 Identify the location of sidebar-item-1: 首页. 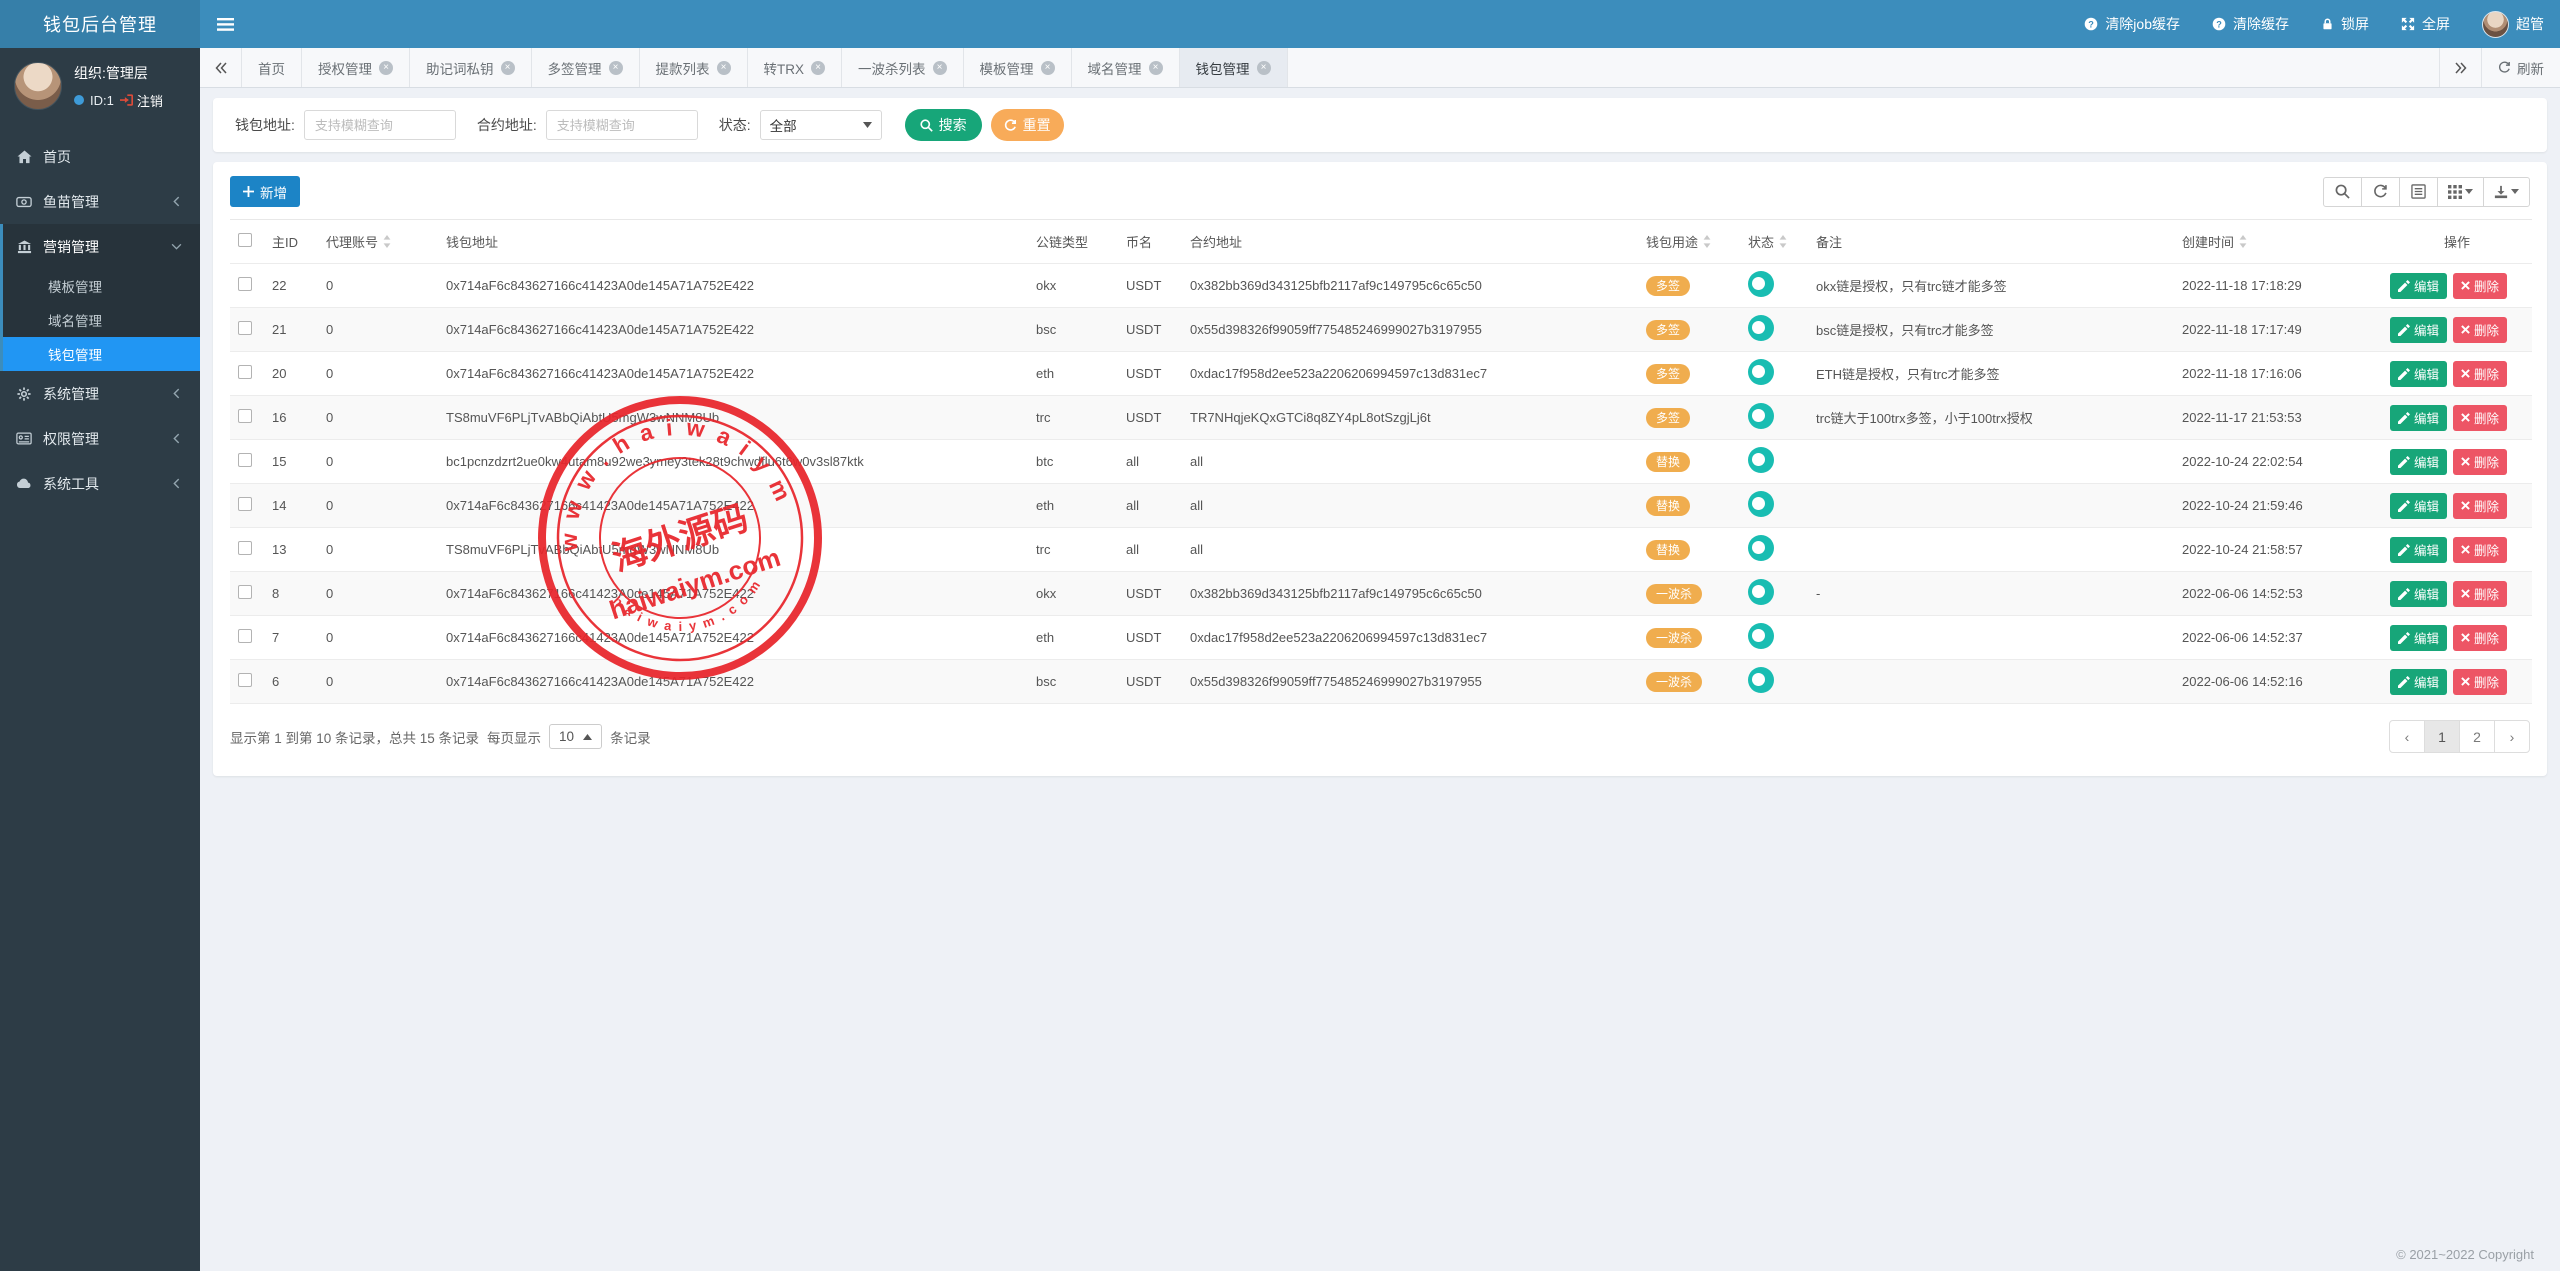
(100, 156).